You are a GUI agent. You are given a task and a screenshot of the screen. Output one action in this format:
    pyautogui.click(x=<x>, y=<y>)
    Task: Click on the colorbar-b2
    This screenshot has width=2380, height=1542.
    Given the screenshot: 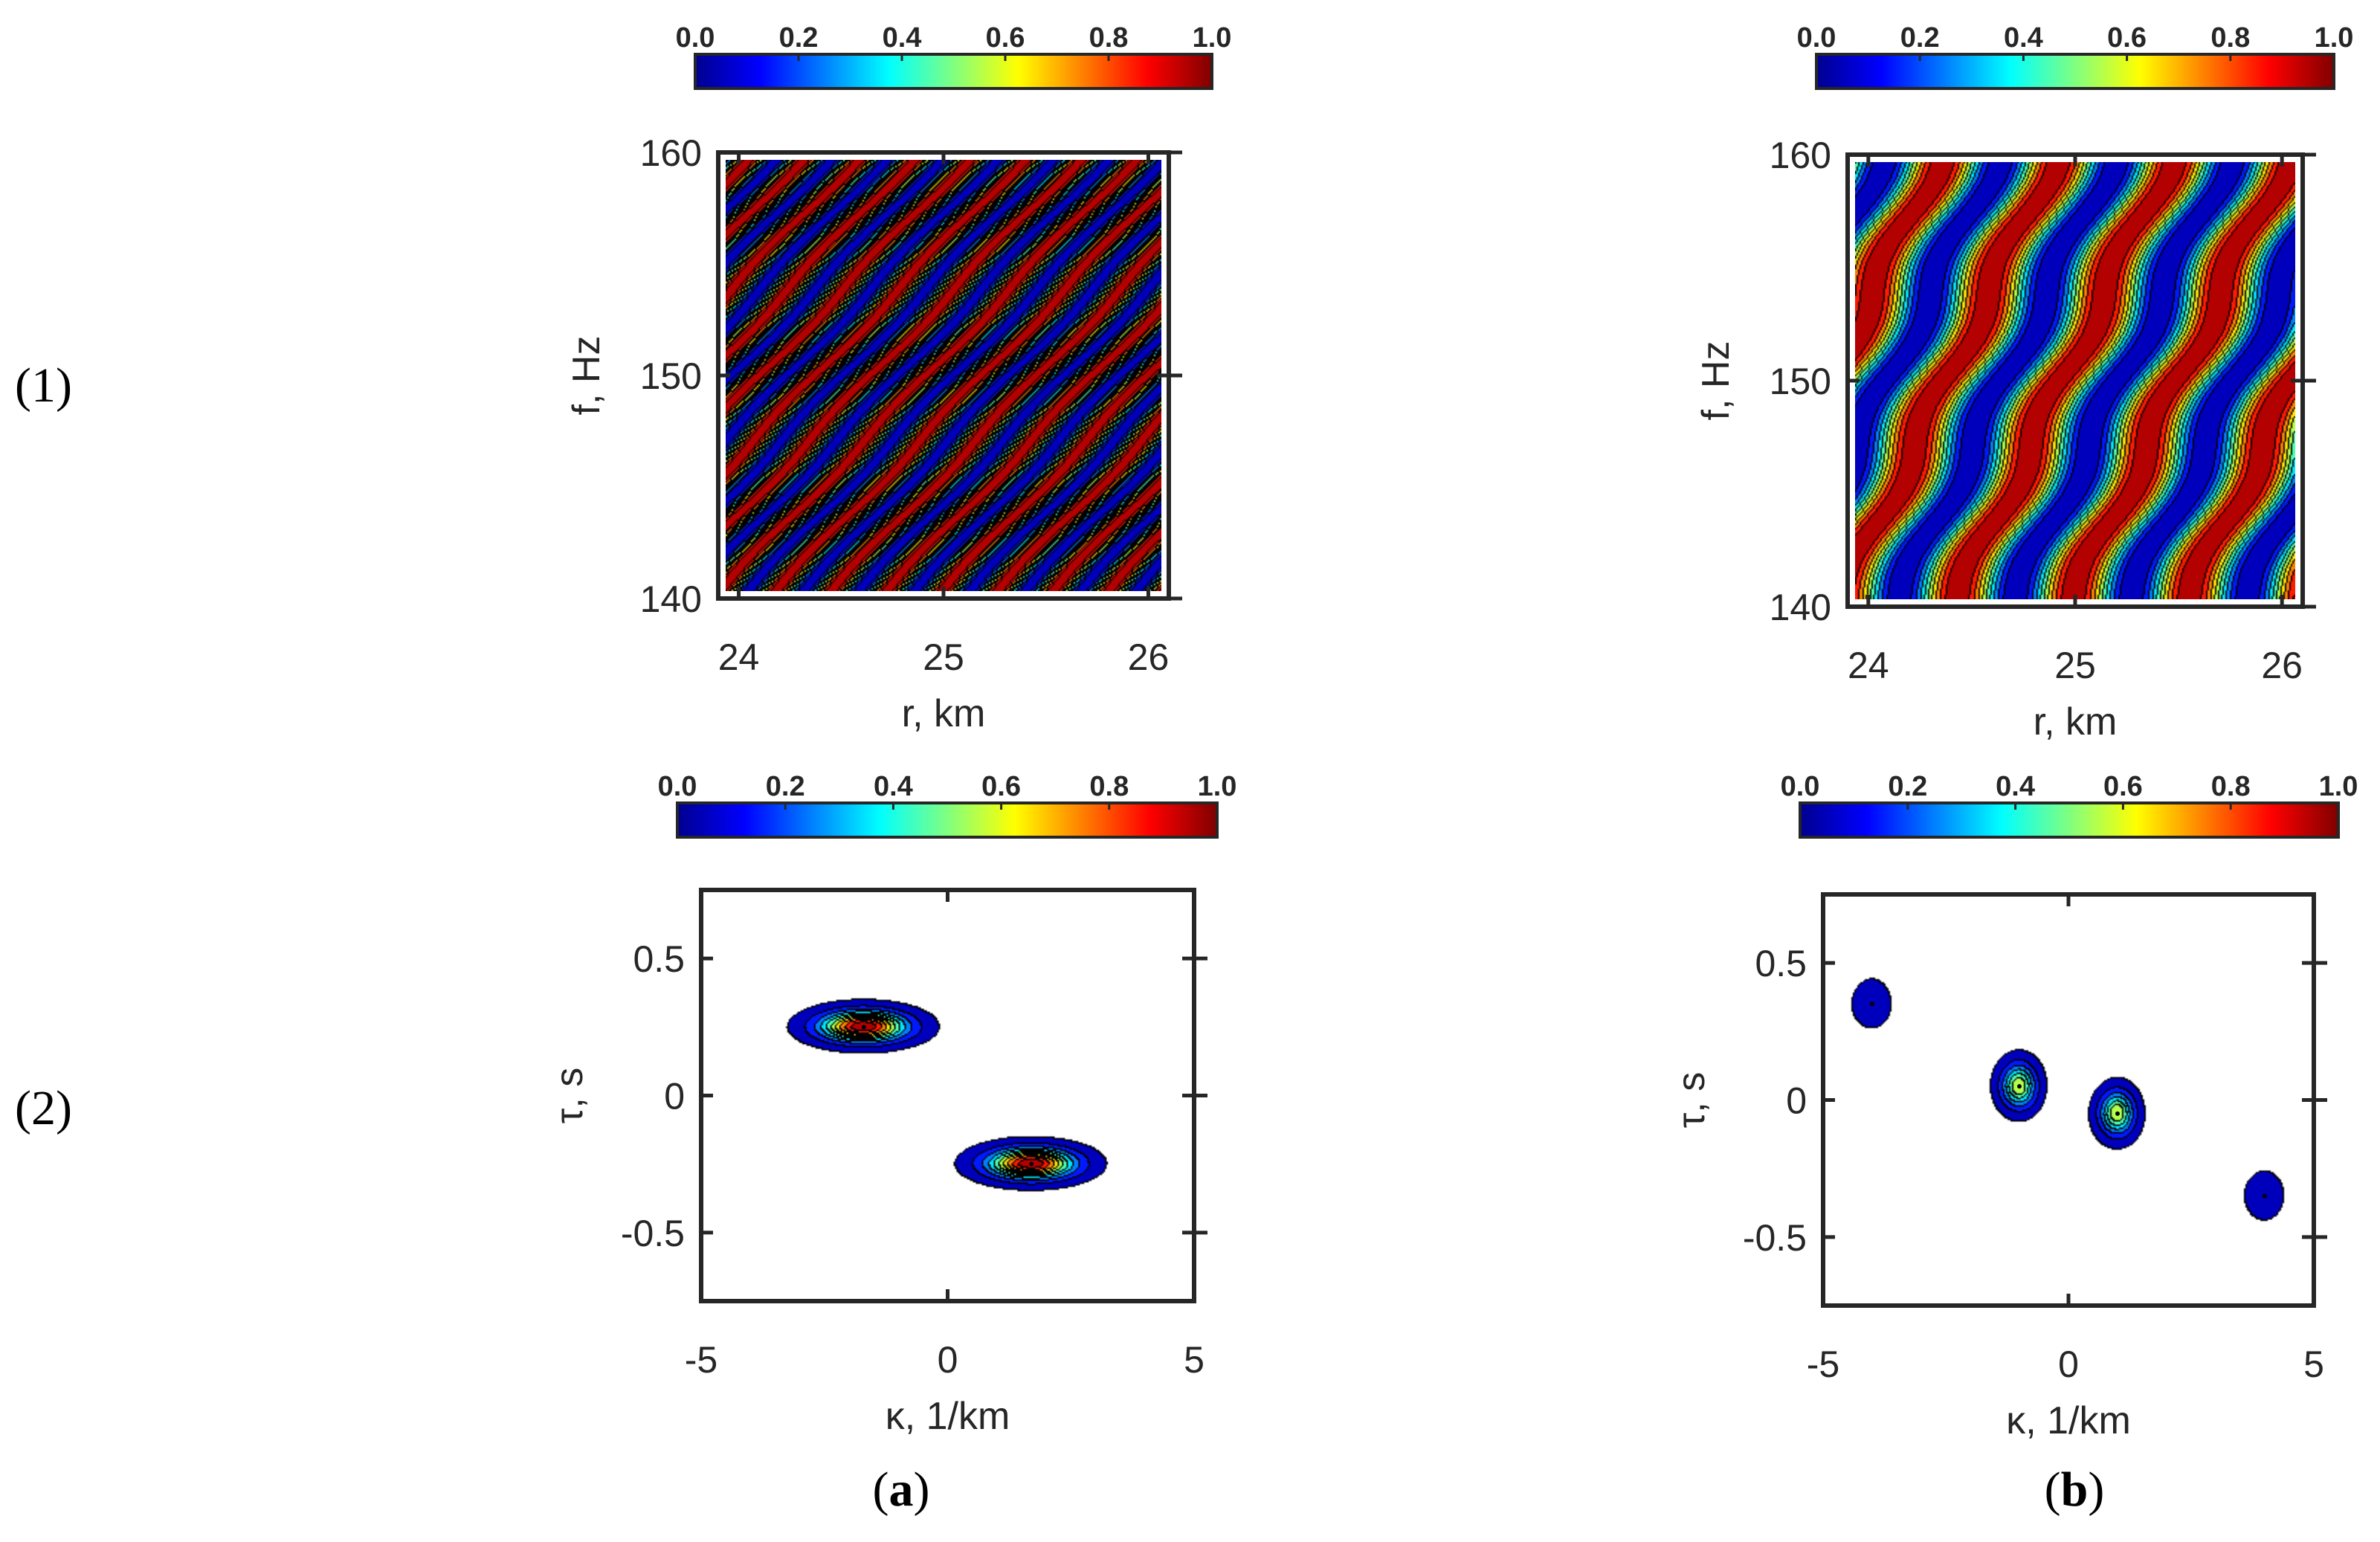 What is the action you would take?
    pyautogui.click(x=2069, y=820)
    